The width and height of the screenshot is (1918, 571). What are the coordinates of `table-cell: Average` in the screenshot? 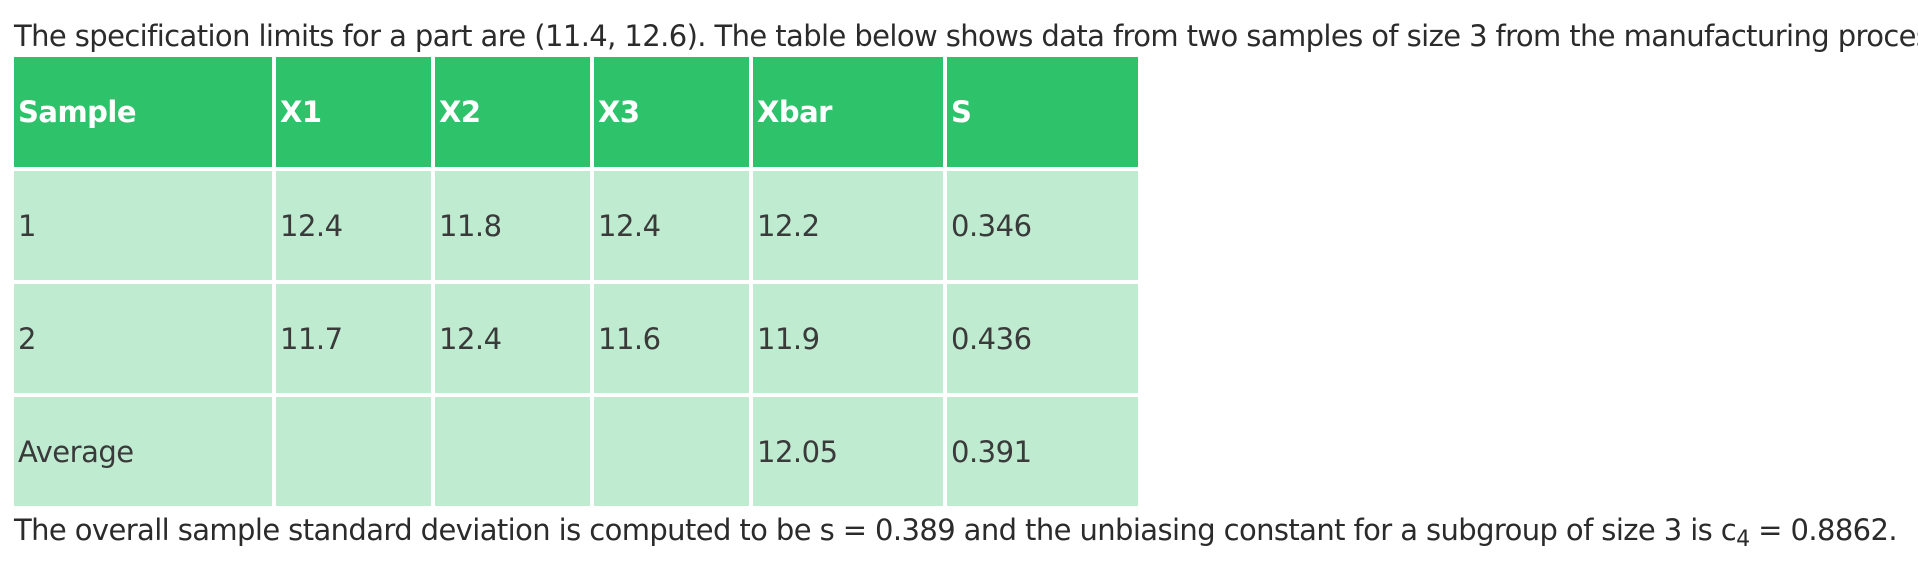 It's located at (143, 451).